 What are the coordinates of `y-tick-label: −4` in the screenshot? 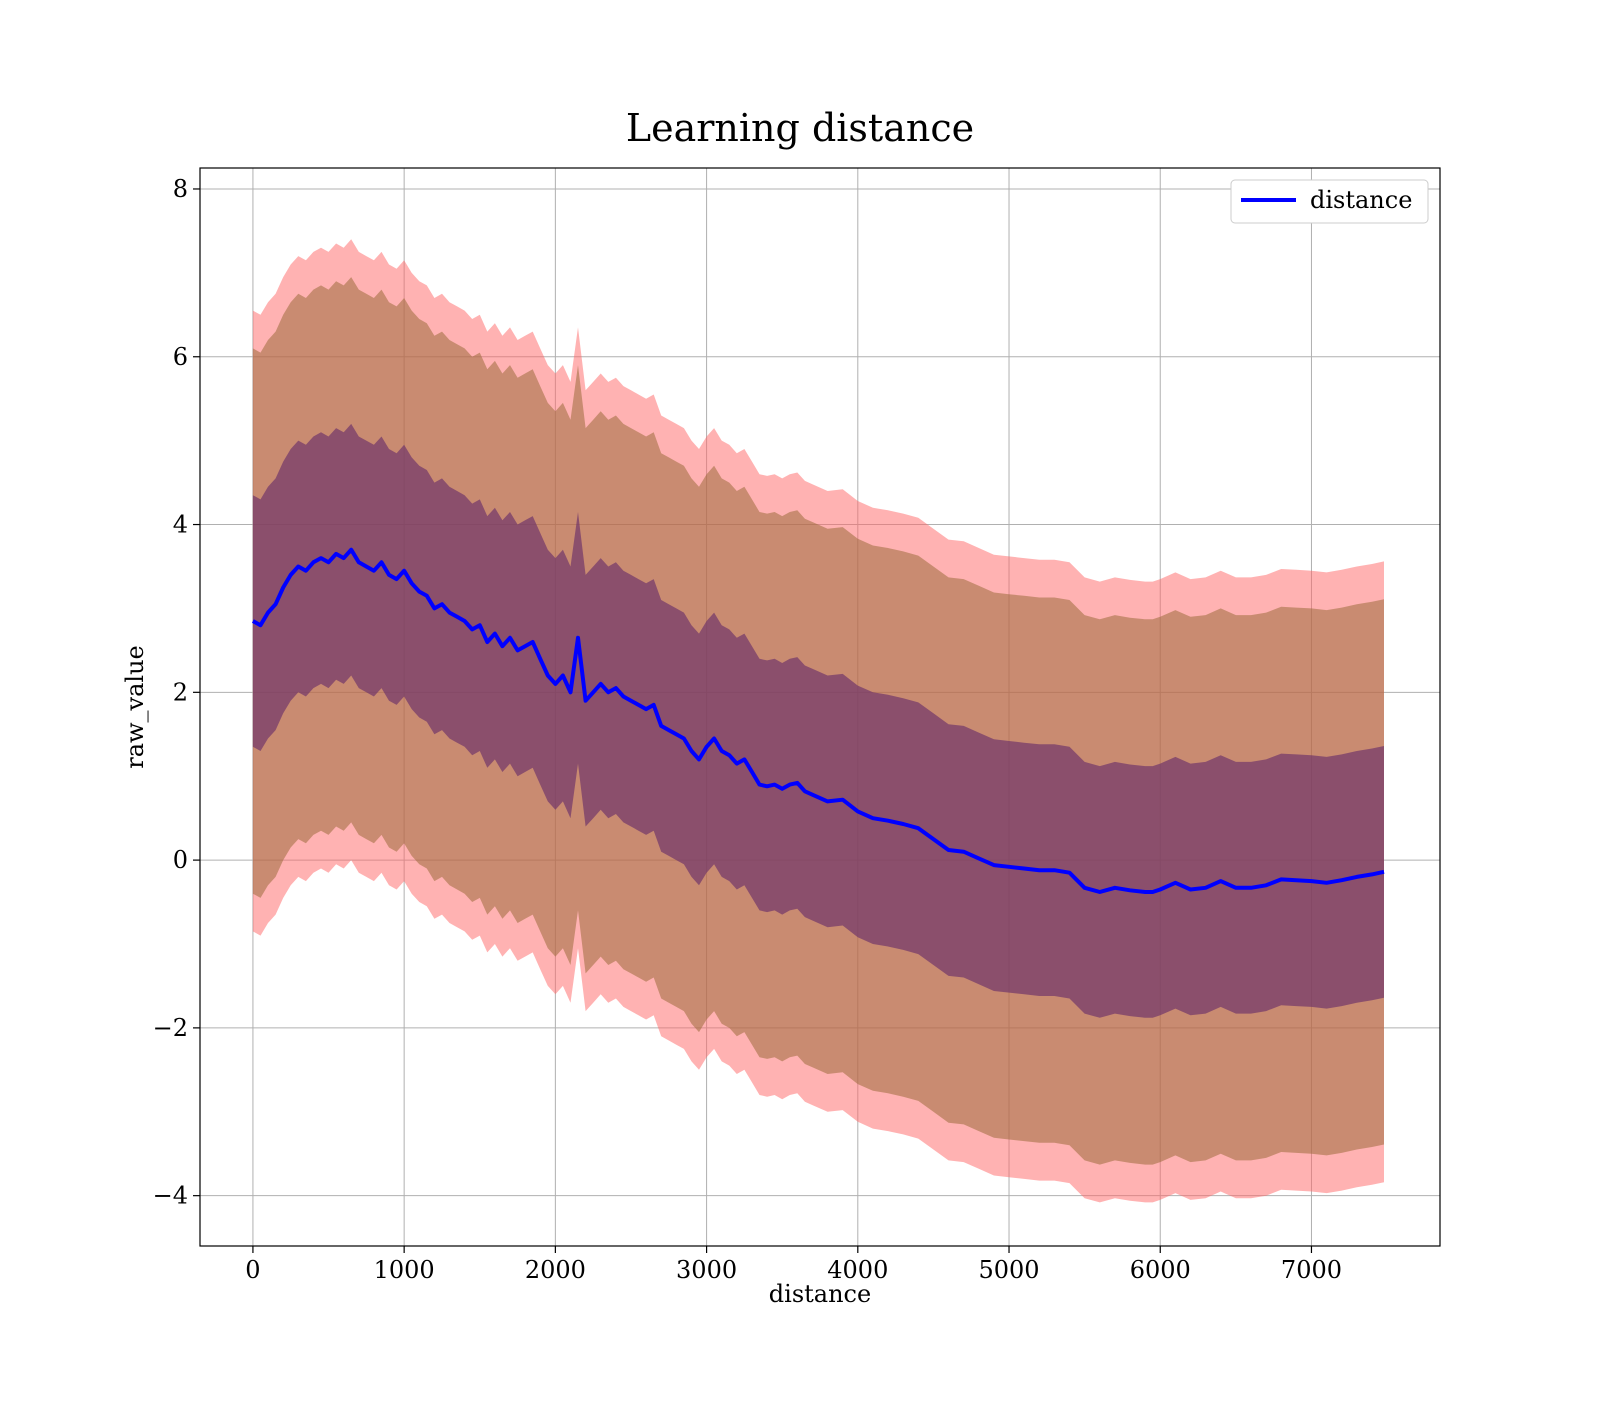 It's located at (170, 1196).